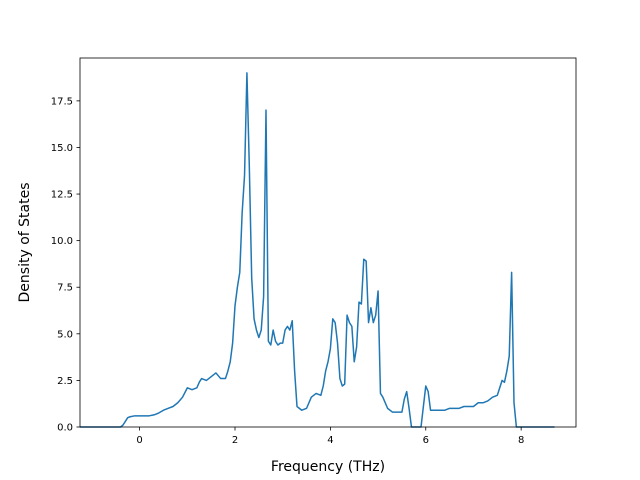  Describe the element at coordinates (330, 440) in the screenshot. I see `x-tick-label: 4` at that location.